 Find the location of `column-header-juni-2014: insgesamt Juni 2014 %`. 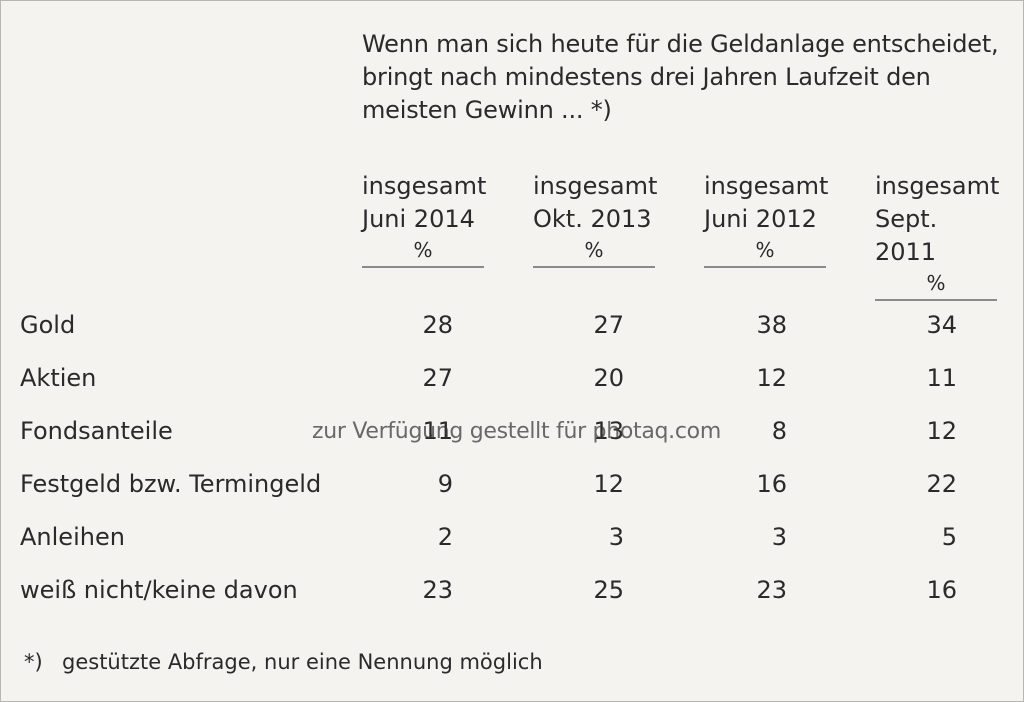

column-header-juni-2014: insgesamt Juni 2014 % is located at coordinates (427, 219).